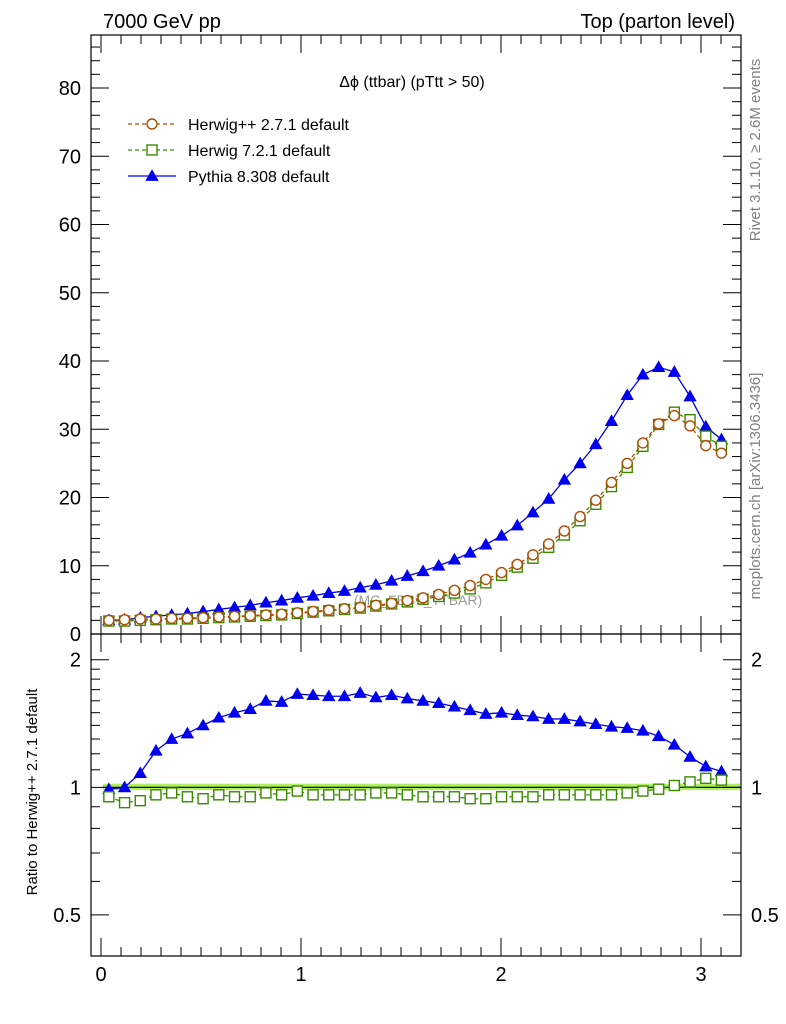 The height and width of the screenshot is (1024, 786). I want to click on main-y-tick-labels: 0 10 20 30 40 50 60 70 80, so click(70, 362).